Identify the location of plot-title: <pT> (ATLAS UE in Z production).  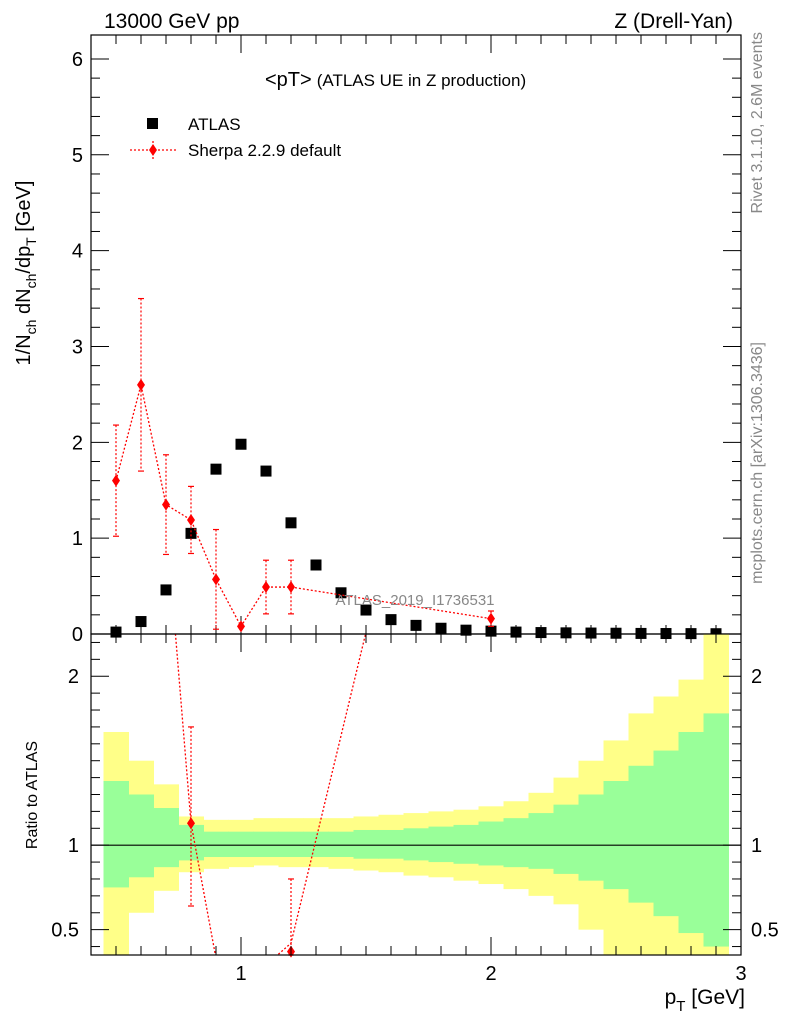
(395, 80).